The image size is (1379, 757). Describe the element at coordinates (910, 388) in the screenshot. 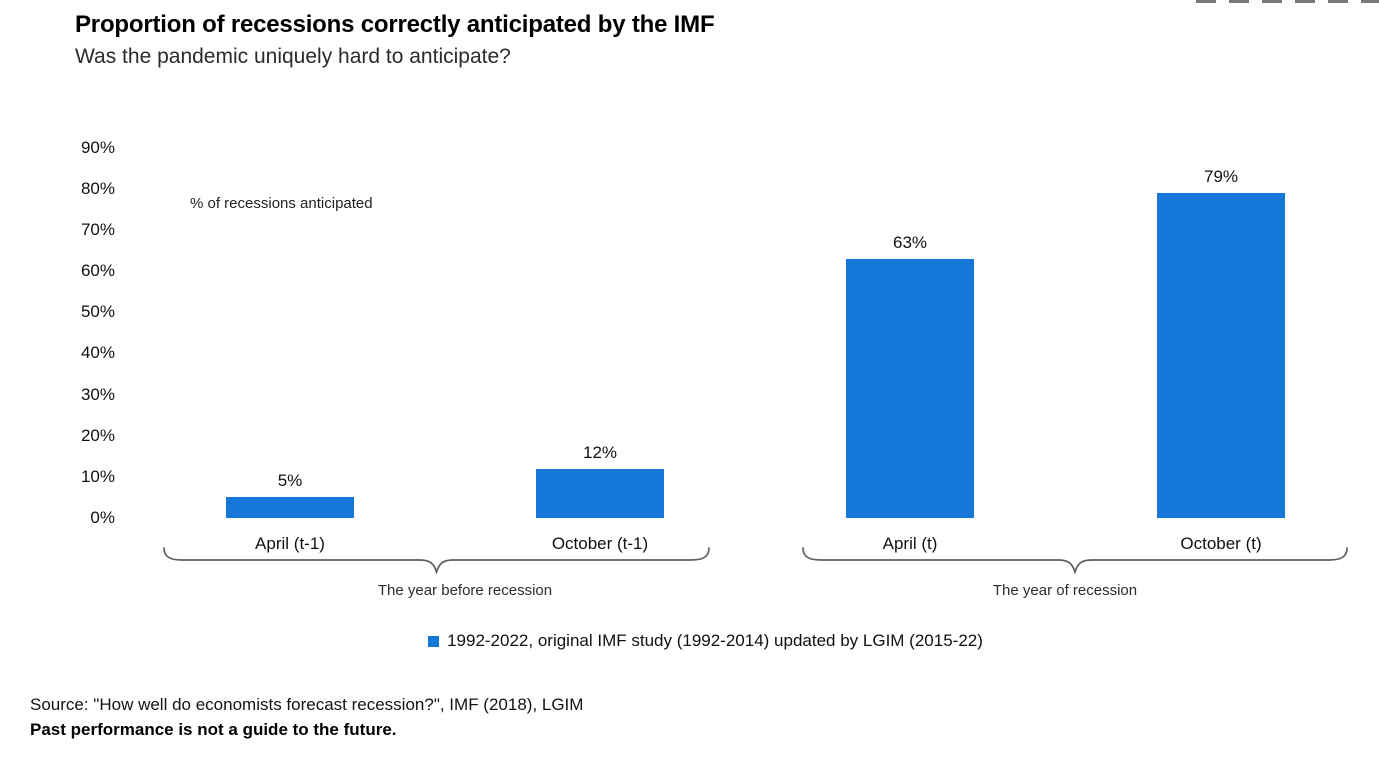

I see `bar-april-t` at that location.